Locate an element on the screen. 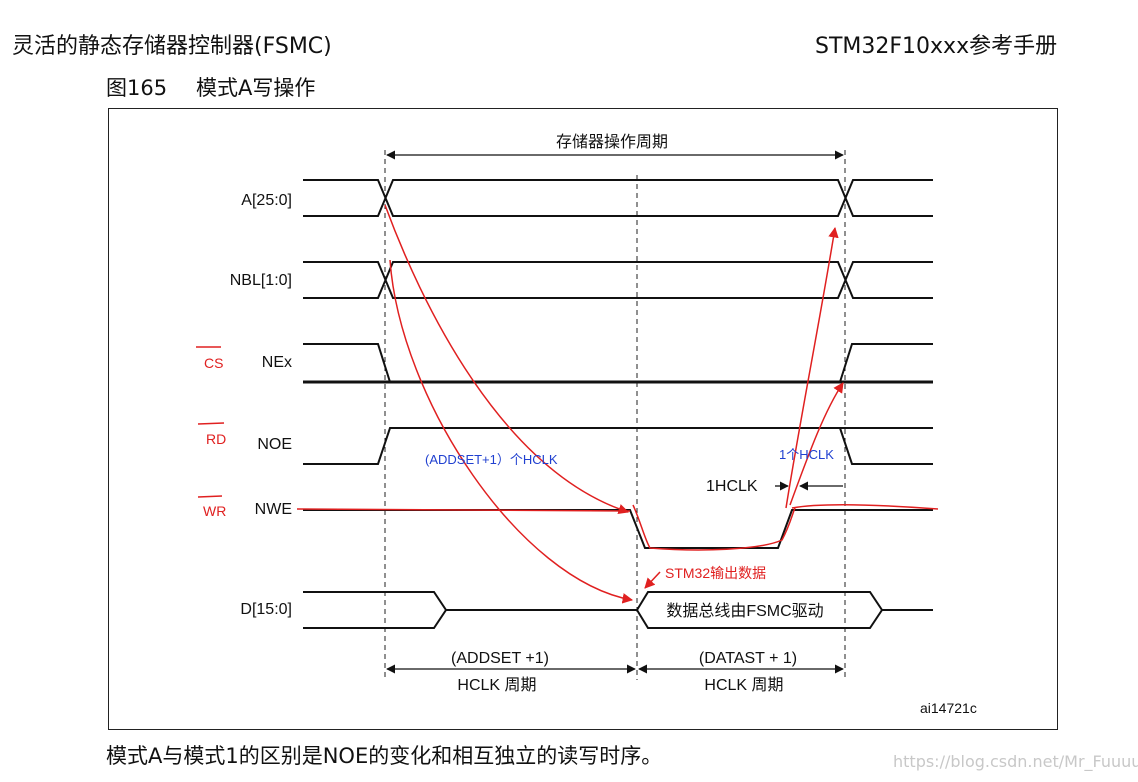  one-hclk-annotation: 1个HCLK is located at coordinates (806, 454).